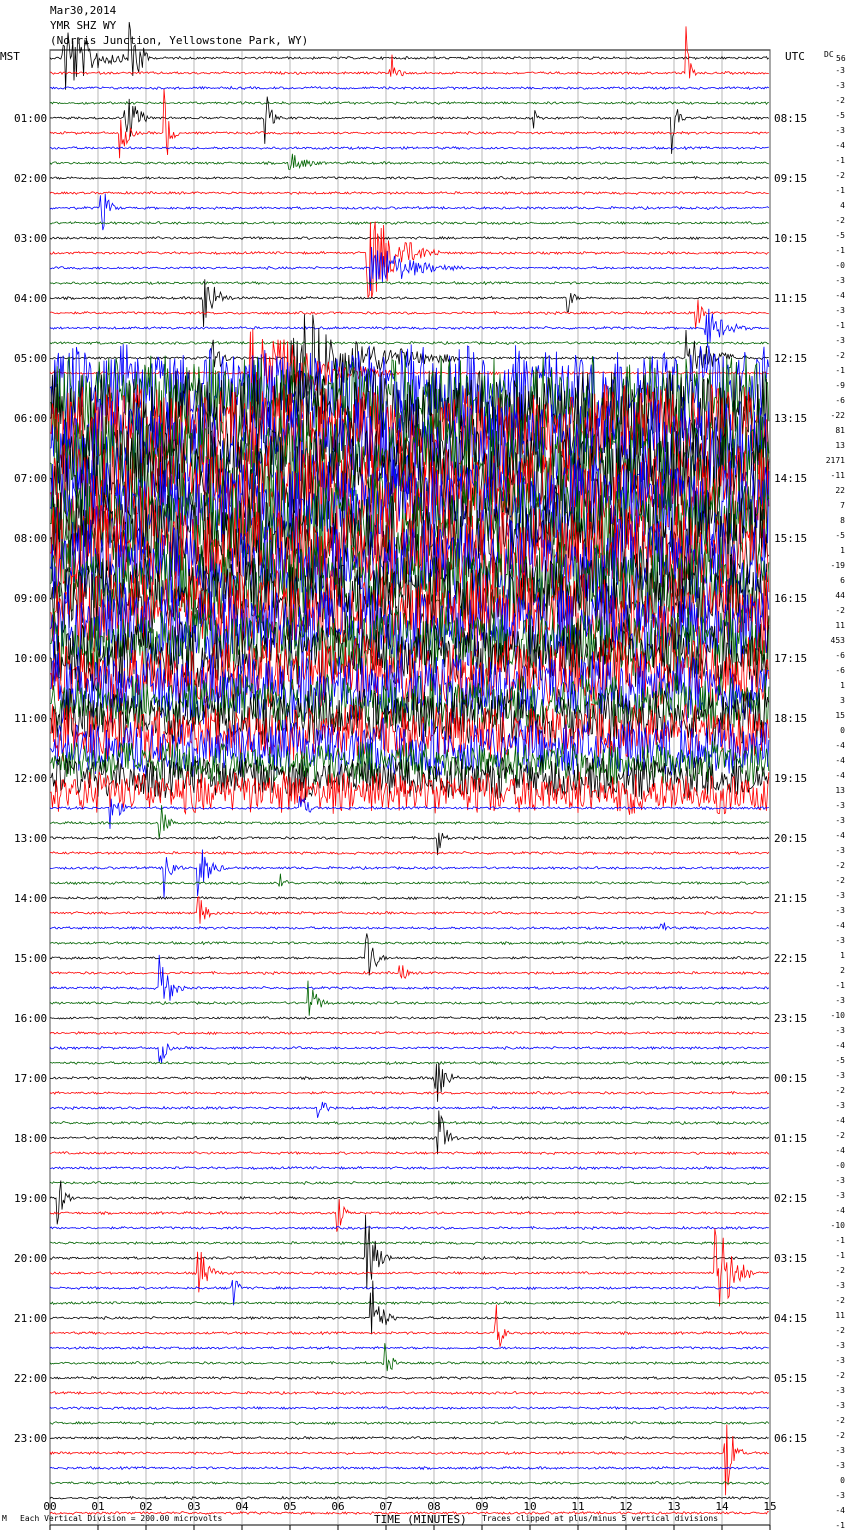 This screenshot has height=1534, width=850. Describe the element at coordinates (840, 790) in the screenshot. I see `dc-offset-label: 13` at that location.